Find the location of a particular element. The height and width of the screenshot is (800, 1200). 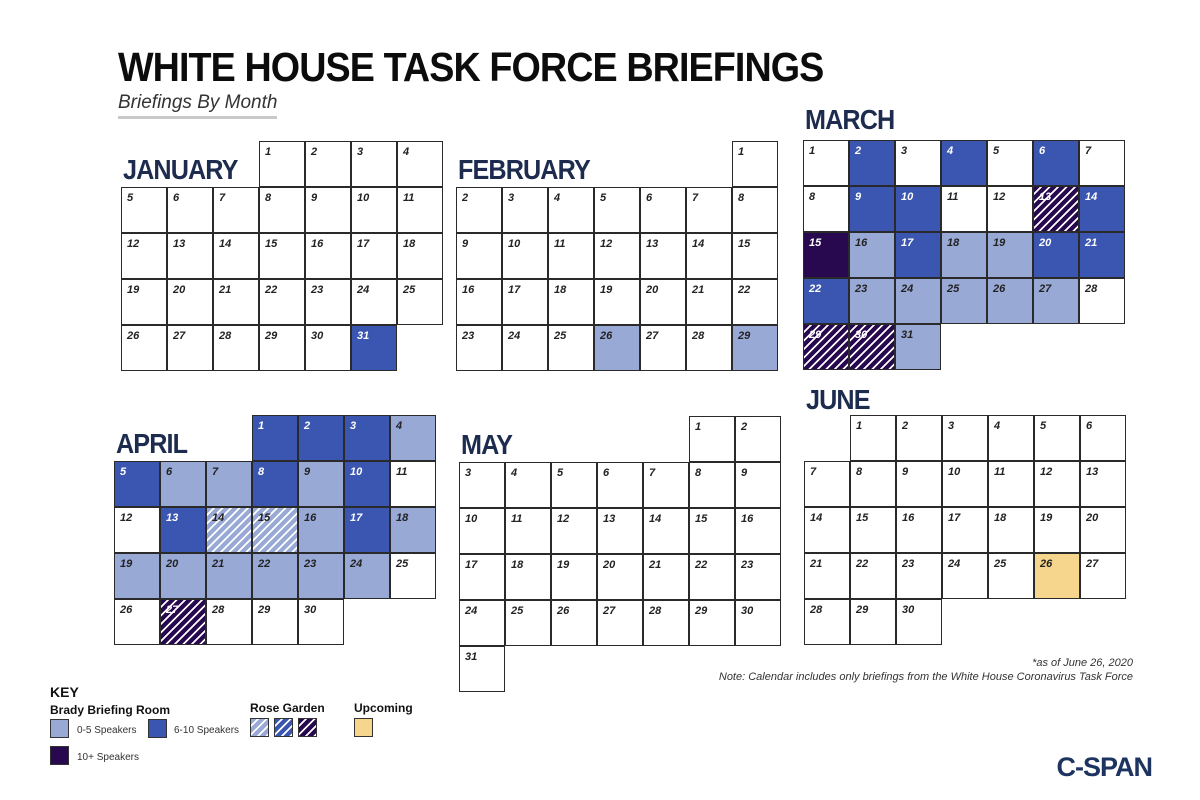

day-cell-january-12: 12 is located at coordinates (144, 256).